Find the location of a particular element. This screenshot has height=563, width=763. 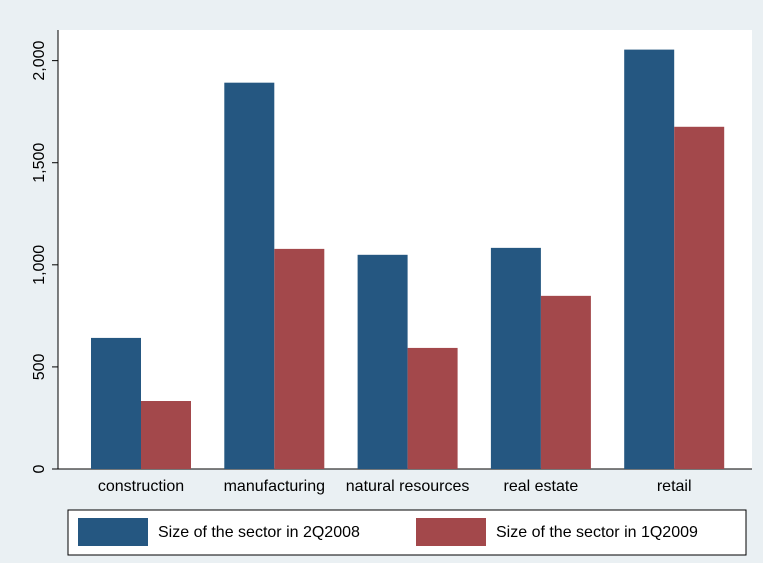

y-tick-label: 2,000 is located at coordinates (39, 61).